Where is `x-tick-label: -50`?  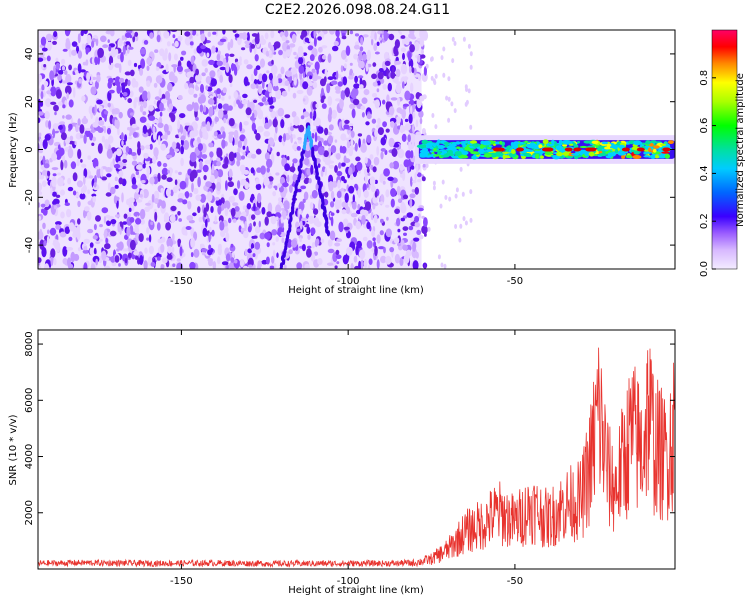
x-tick-label: -50 is located at coordinates (515, 581).